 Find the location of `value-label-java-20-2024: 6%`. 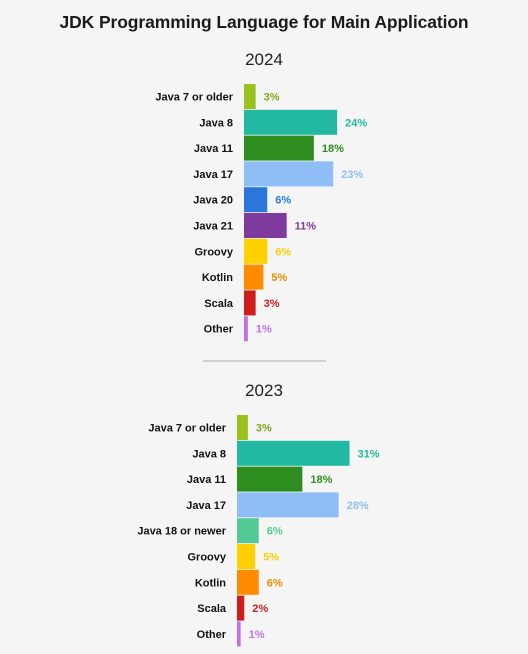

value-label-java-20-2024: 6% is located at coordinates (283, 201).